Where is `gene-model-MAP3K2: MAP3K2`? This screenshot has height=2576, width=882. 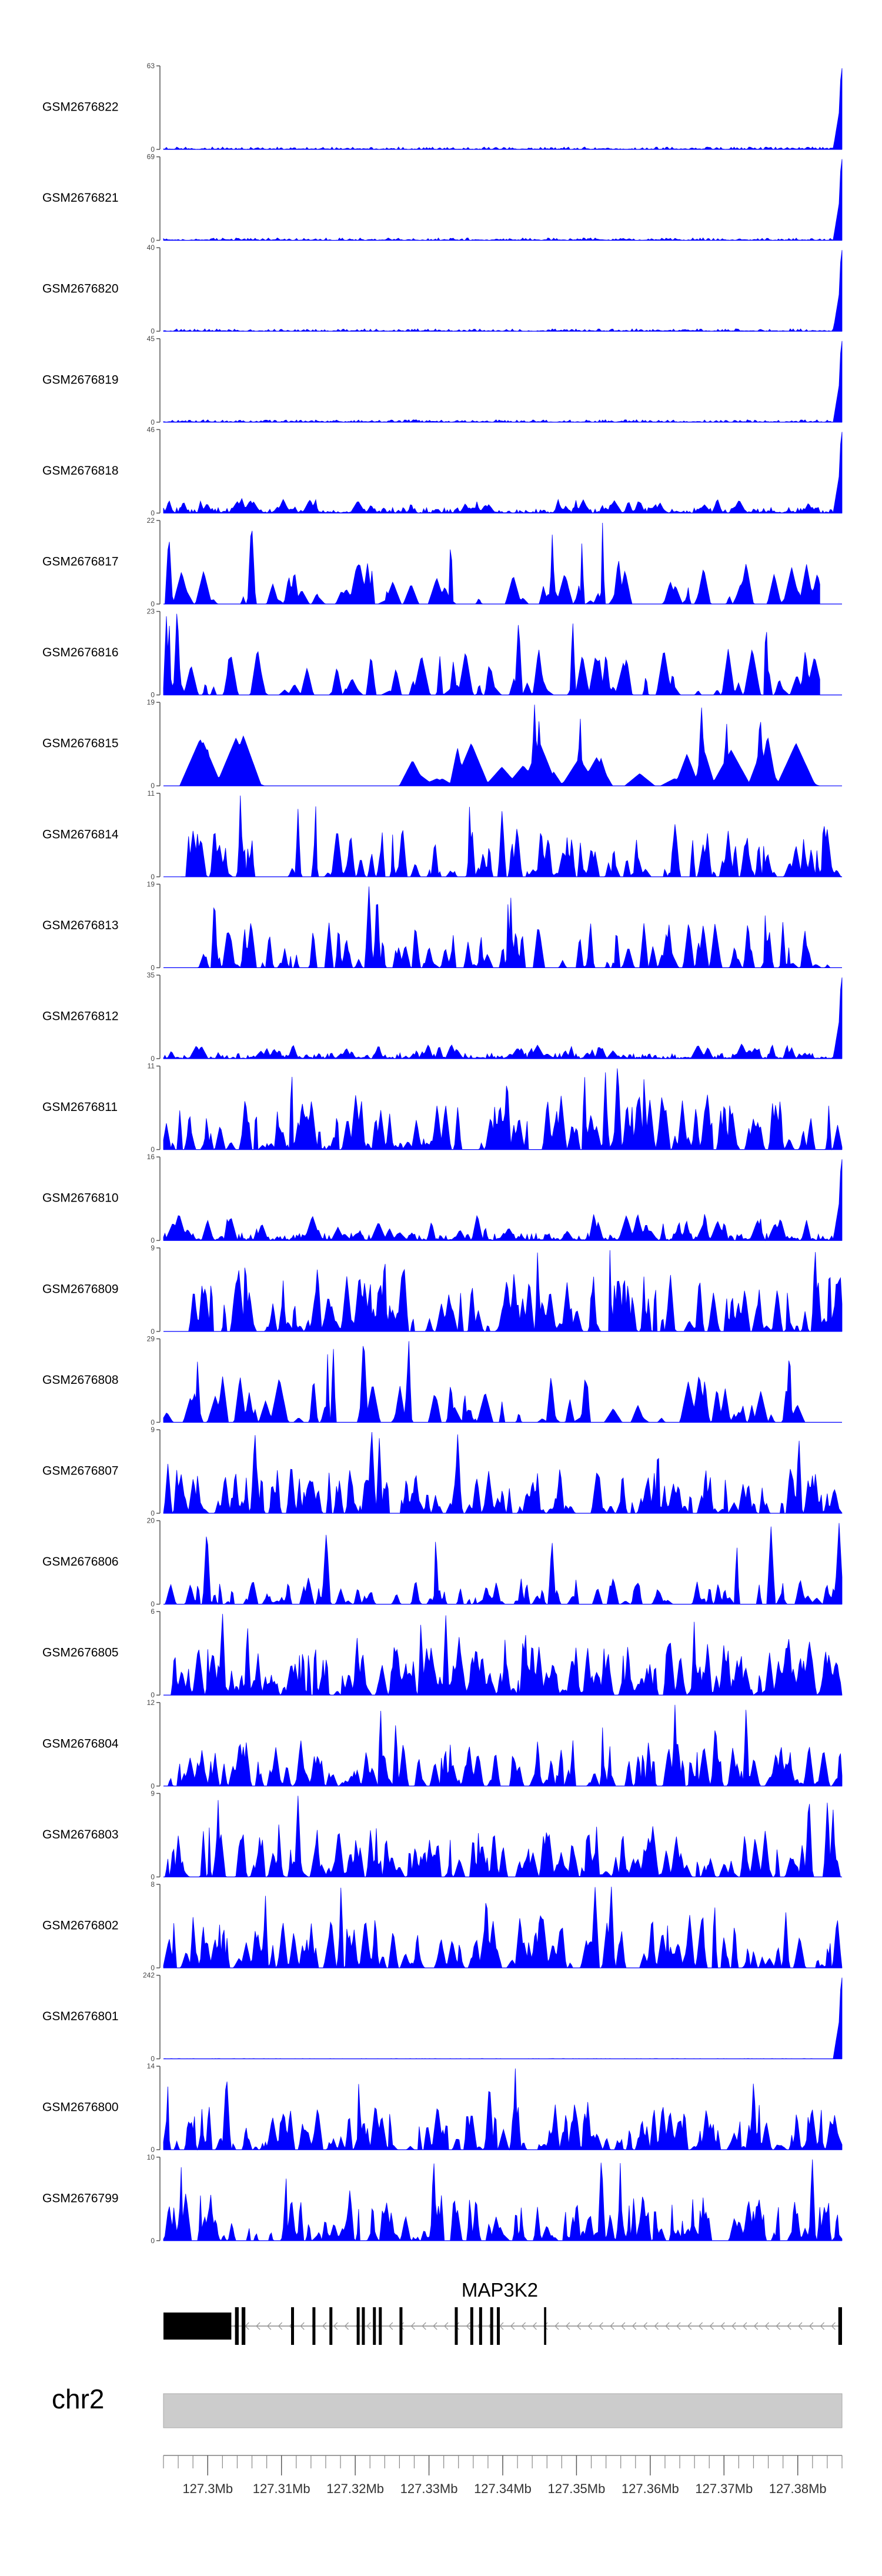
gene-model-MAP3K2: MAP3K2 is located at coordinates (502, 2312).